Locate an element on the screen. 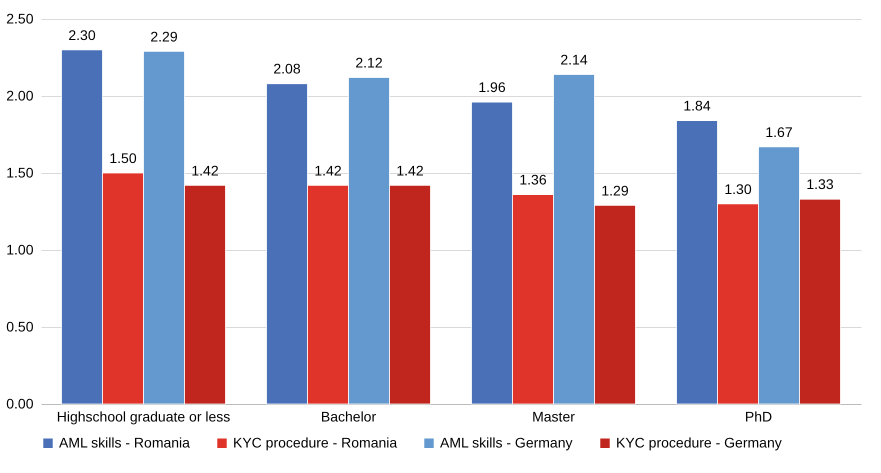 The width and height of the screenshot is (881, 473). data-label: 2.08 is located at coordinates (287, 68).